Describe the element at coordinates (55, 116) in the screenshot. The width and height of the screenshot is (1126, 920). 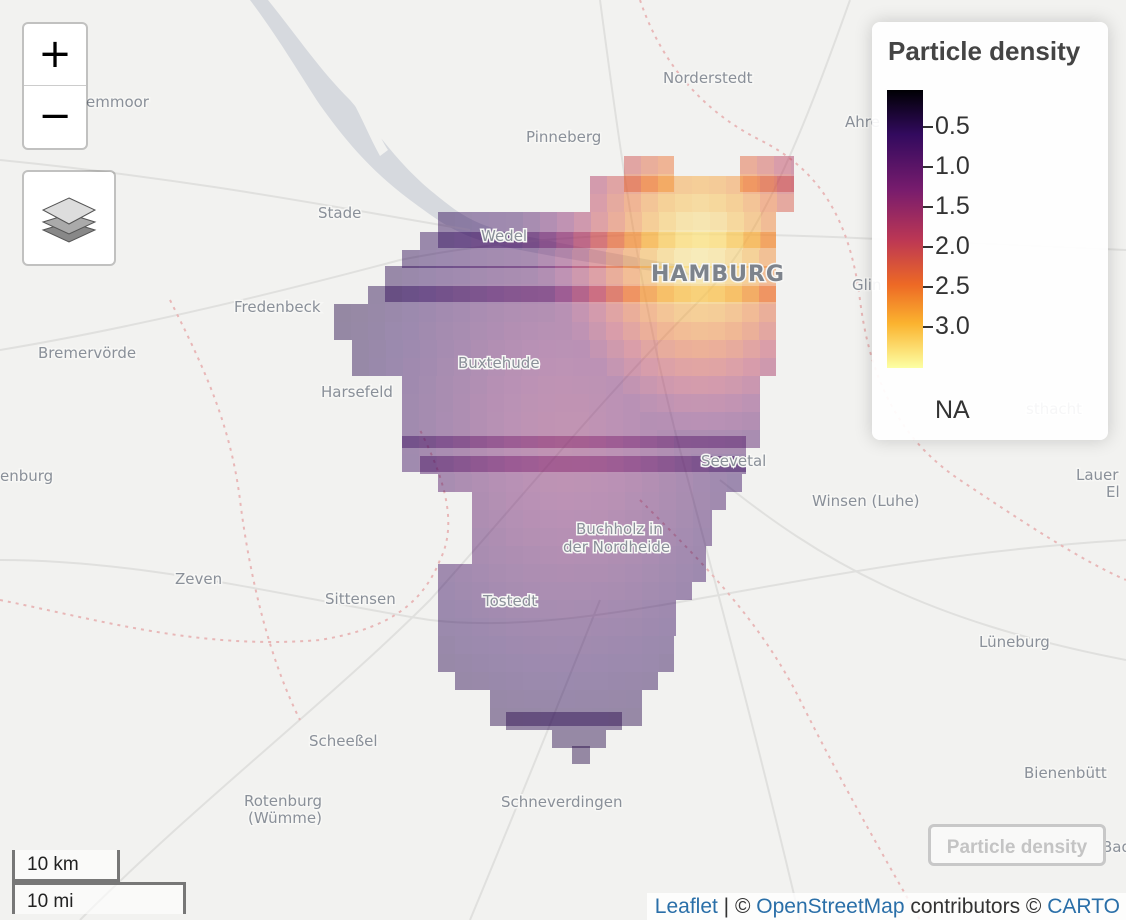
I see `zoom-out-button: −` at that location.